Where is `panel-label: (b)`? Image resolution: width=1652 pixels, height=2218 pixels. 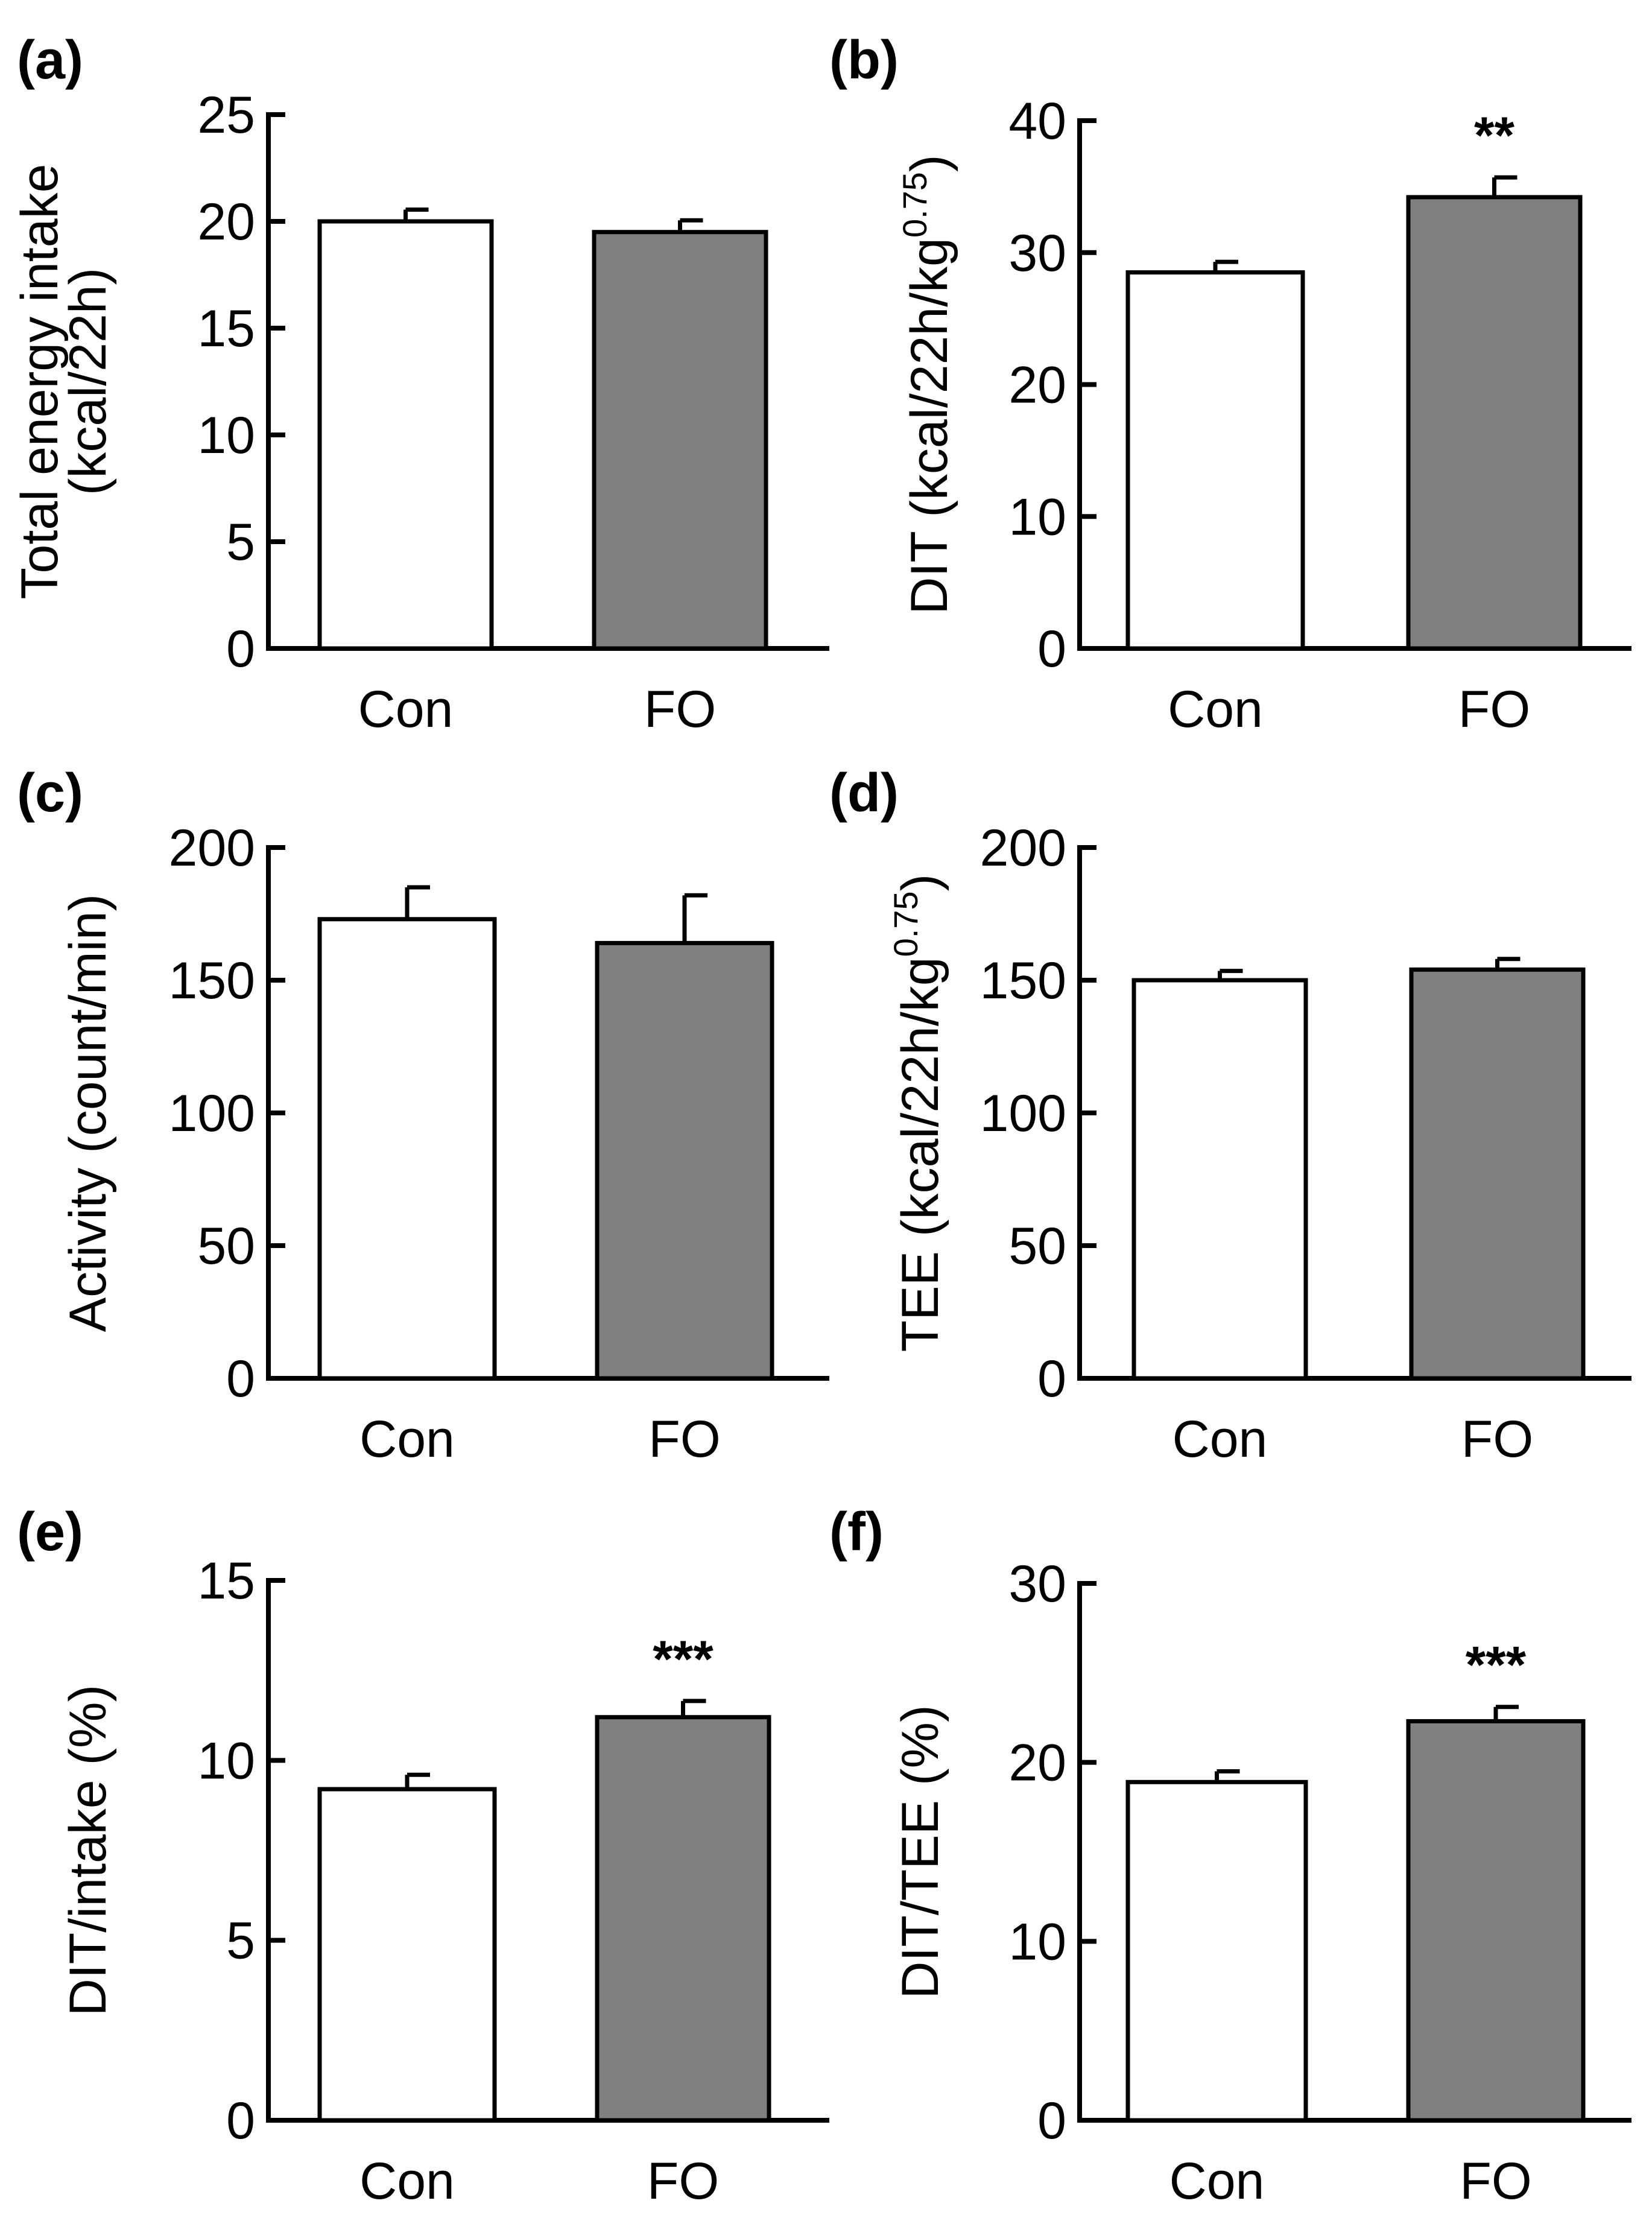 panel-label: (b) is located at coordinates (864, 60).